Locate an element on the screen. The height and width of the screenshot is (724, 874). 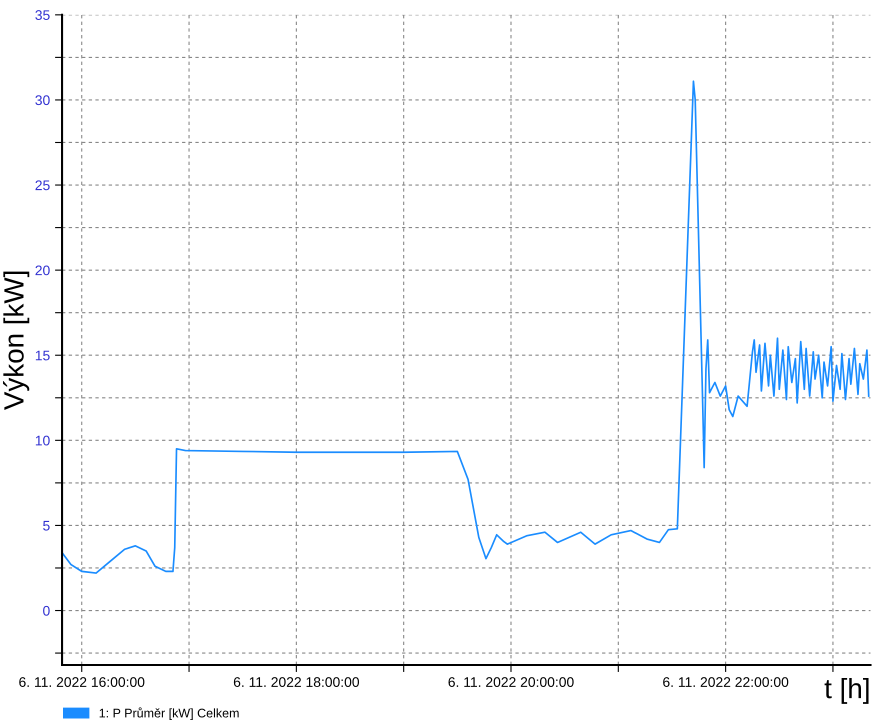
y-tick-label: 10 is located at coordinates (43, 441).